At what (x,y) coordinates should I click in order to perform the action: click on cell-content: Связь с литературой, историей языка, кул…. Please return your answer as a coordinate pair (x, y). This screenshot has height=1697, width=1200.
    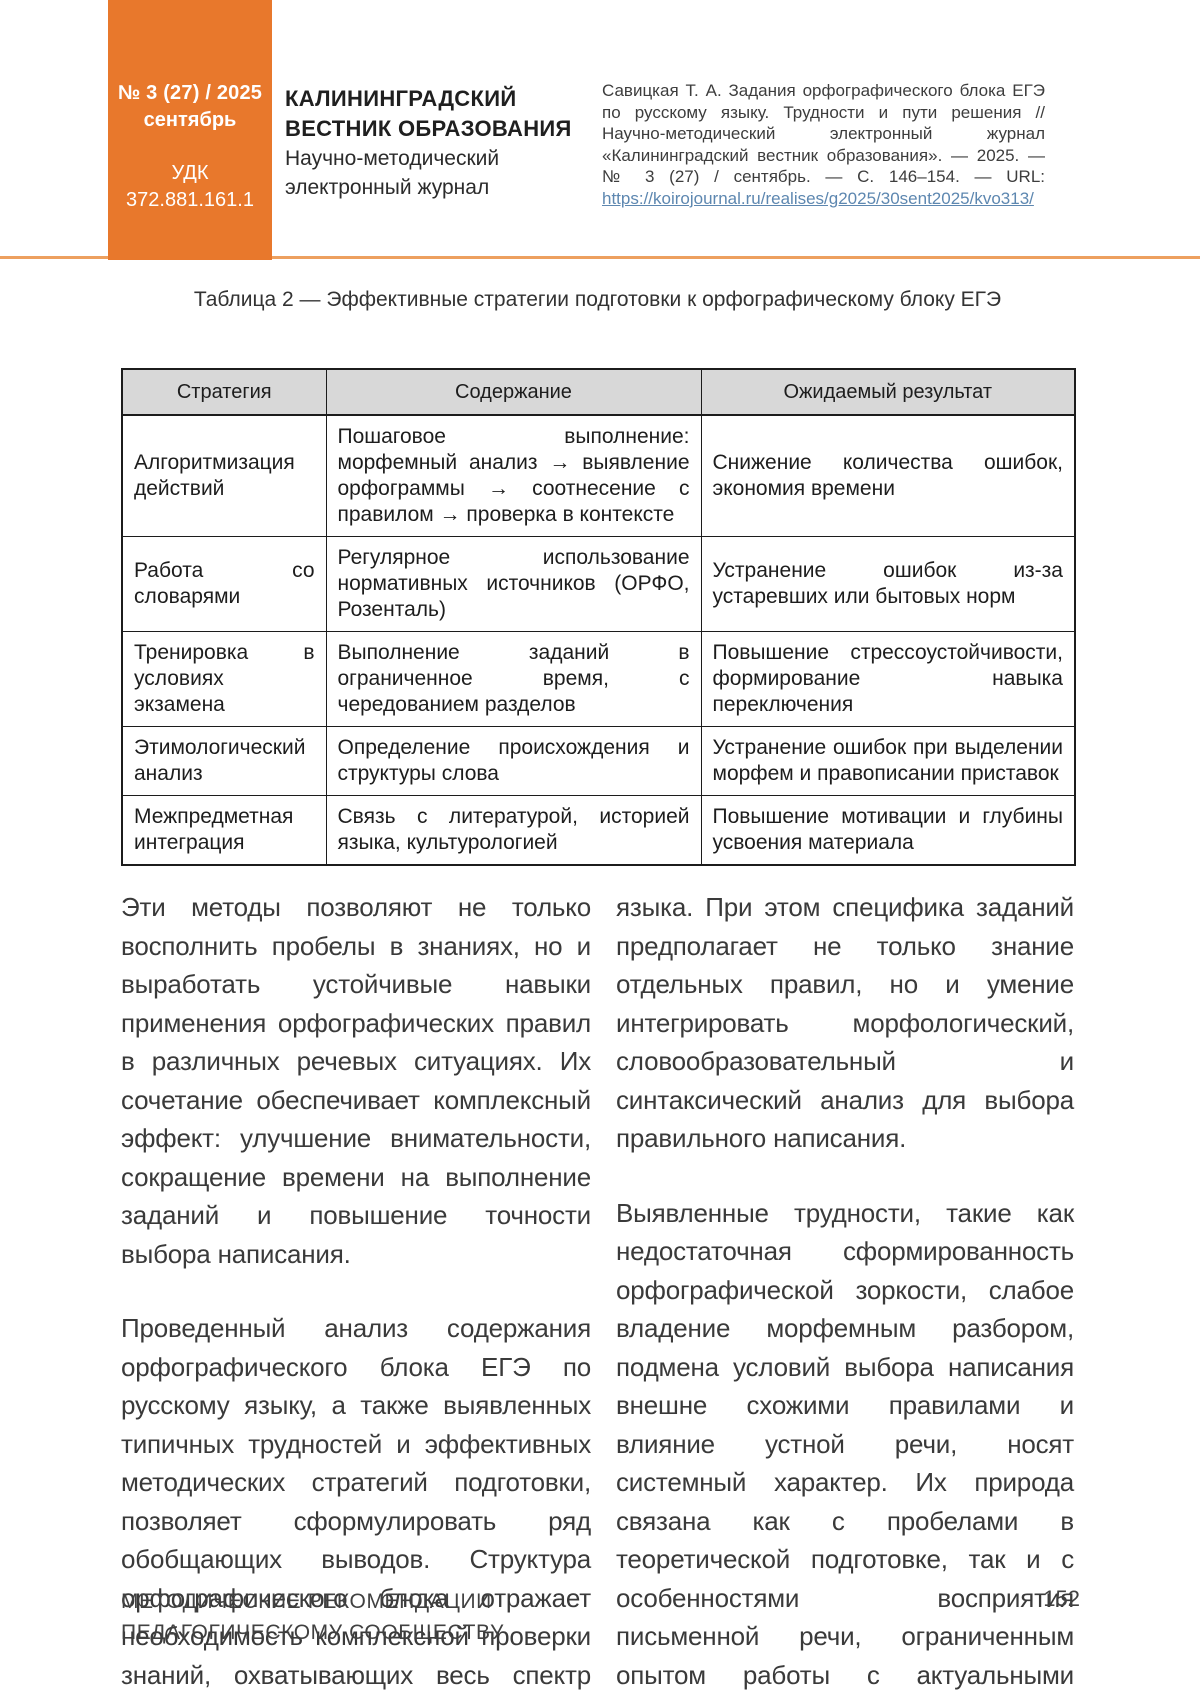
    Looking at the image, I should click on (513, 830).